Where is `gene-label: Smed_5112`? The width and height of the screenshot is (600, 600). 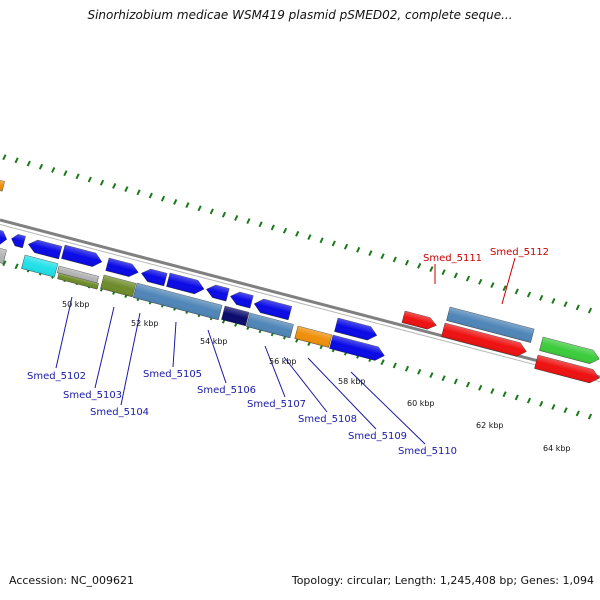 gene-label: Smed_5112 is located at coordinates (519, 252).